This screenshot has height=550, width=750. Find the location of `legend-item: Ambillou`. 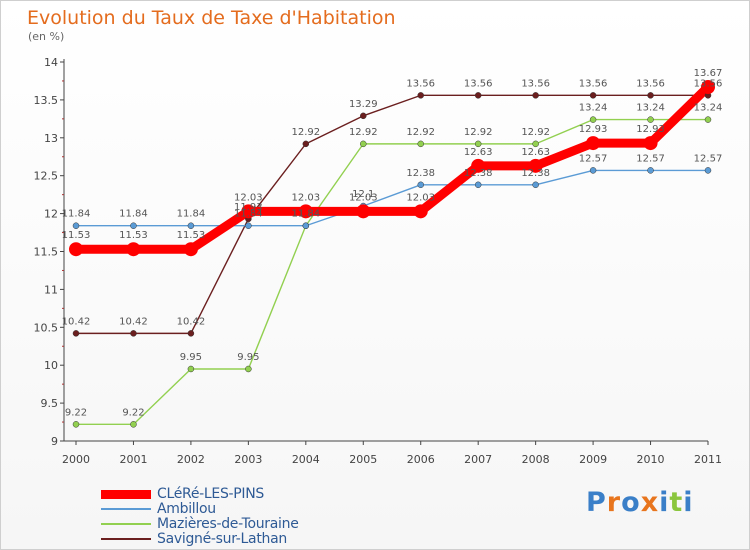

legend-item: Ambillou is located at coordinates (200, 509).